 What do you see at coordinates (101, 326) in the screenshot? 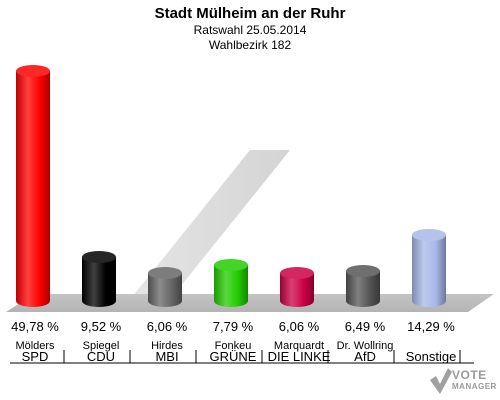
I see `value-label: 9,52 %` at bounding box center [101, 326].